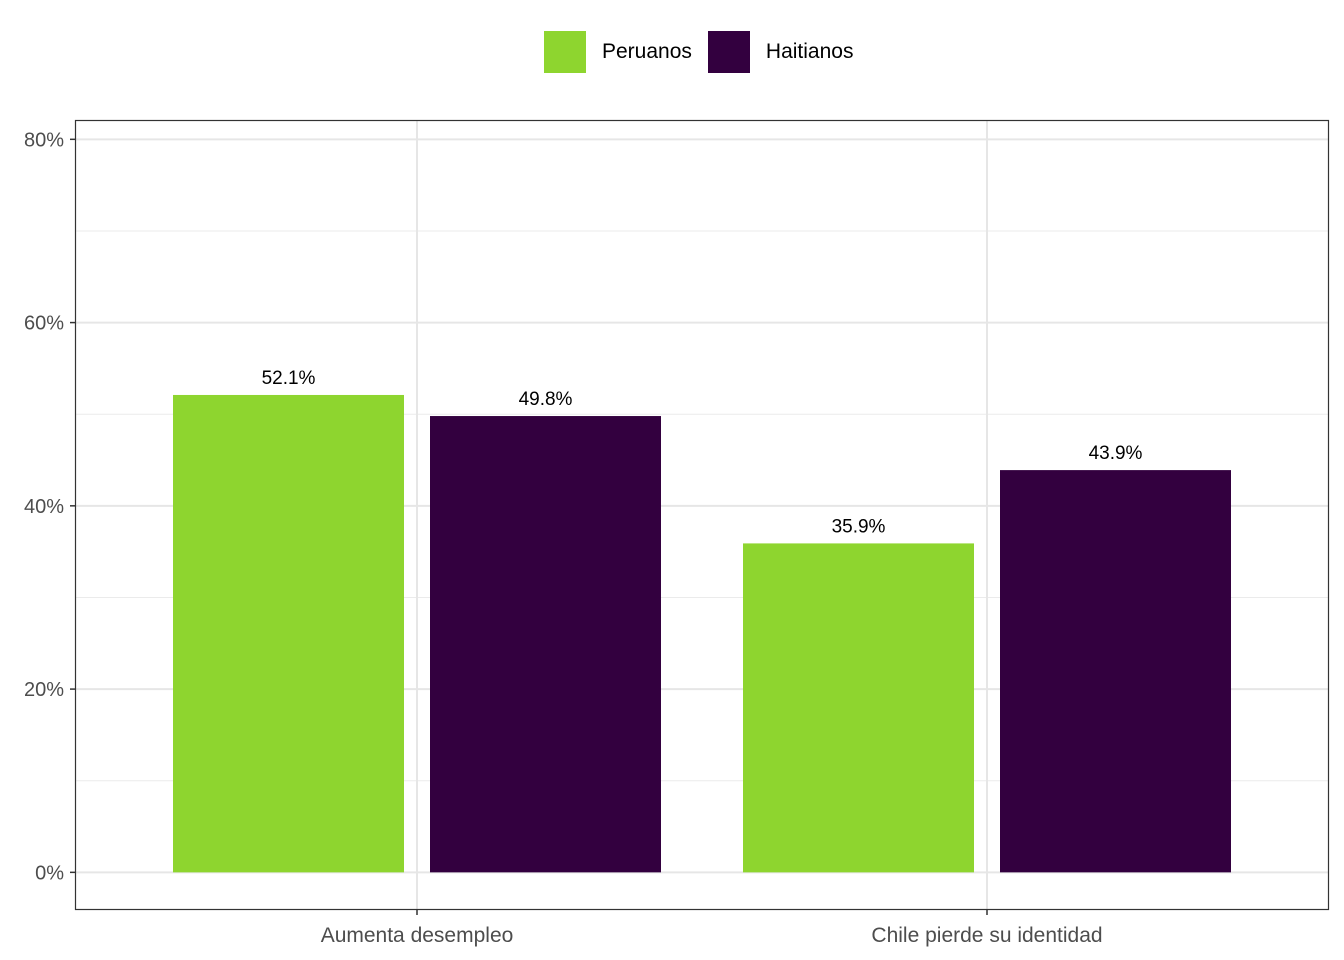 The height and width of the screenshot is (960, 1344). Describe the element at coordinates (44, 140) in the screenshot. I see `y-tick-label: 80%` at that location.